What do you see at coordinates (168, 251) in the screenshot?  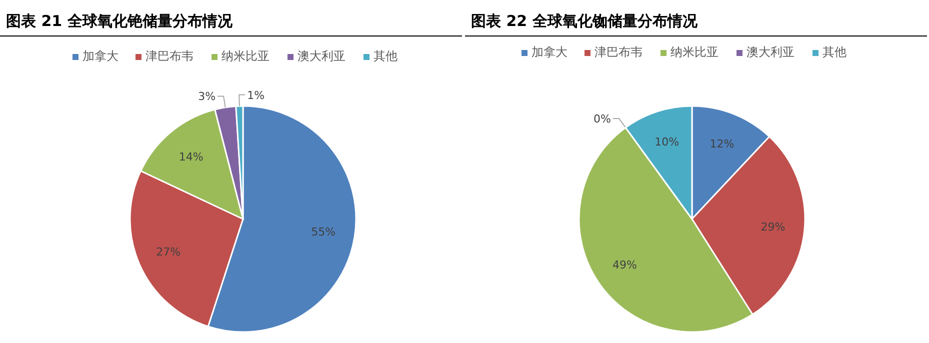 I see `data-label: 27%` at bounding box center [168, 251].